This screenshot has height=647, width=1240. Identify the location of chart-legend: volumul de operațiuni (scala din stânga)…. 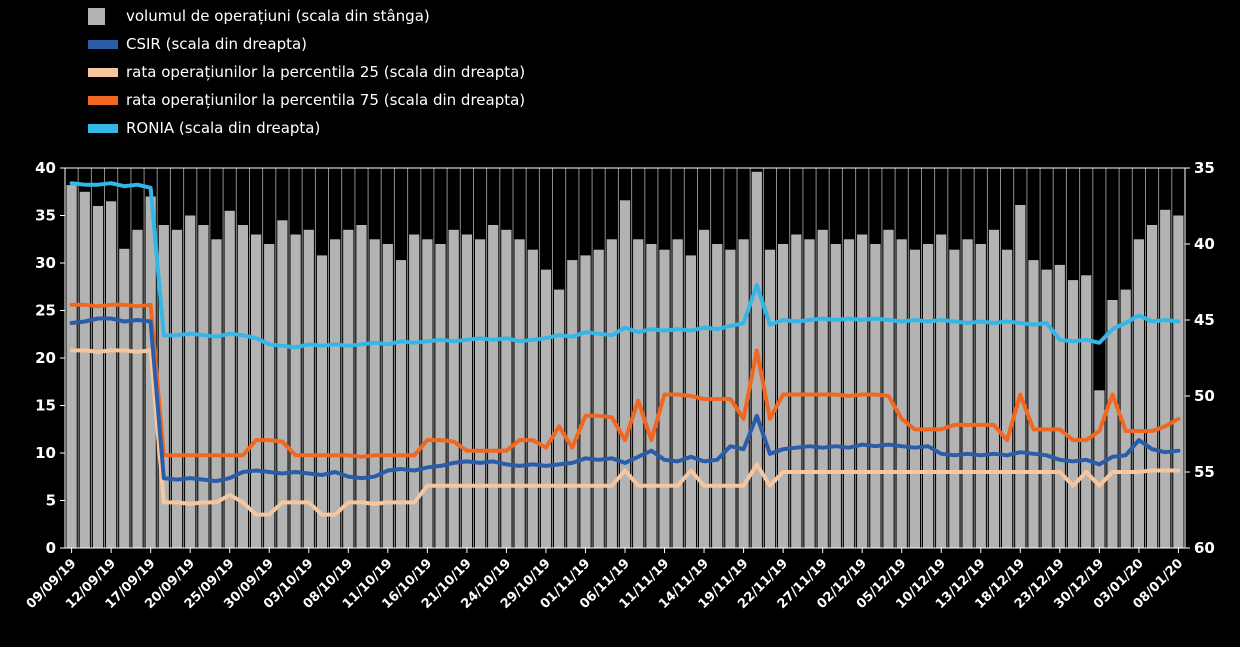
(306, 72).